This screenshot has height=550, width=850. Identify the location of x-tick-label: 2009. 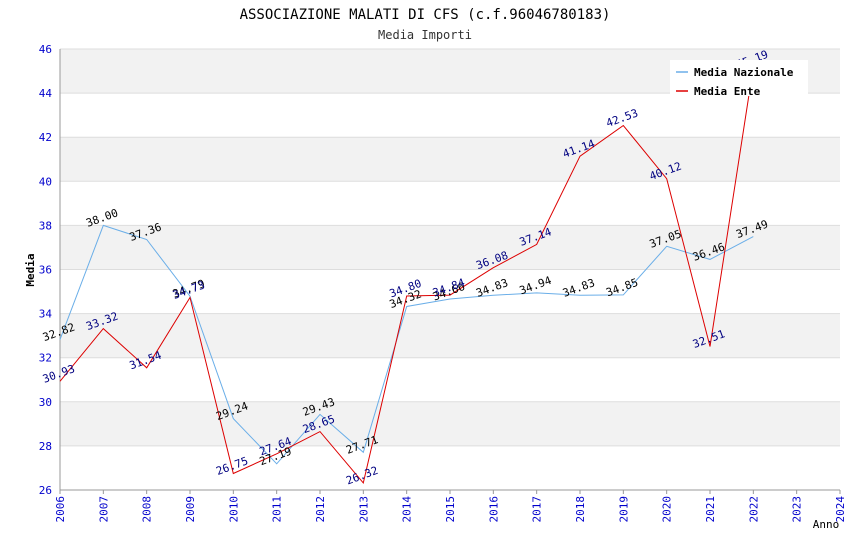
(190, 509).